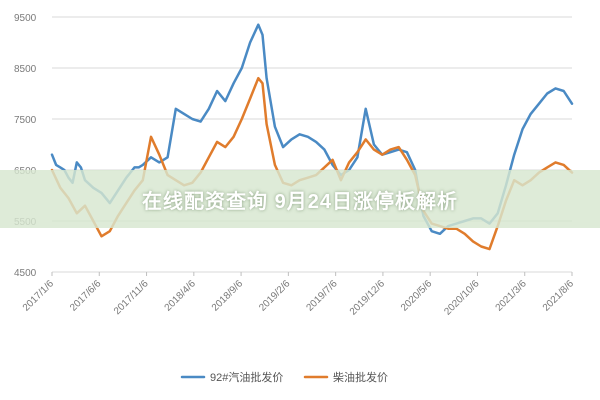 The width and height of the screenshot is (600, 400). What do you see at coordinates (25, 69) in the screenshot?
I see `y-tick-label: 8500` at bounding box center [25, 69].